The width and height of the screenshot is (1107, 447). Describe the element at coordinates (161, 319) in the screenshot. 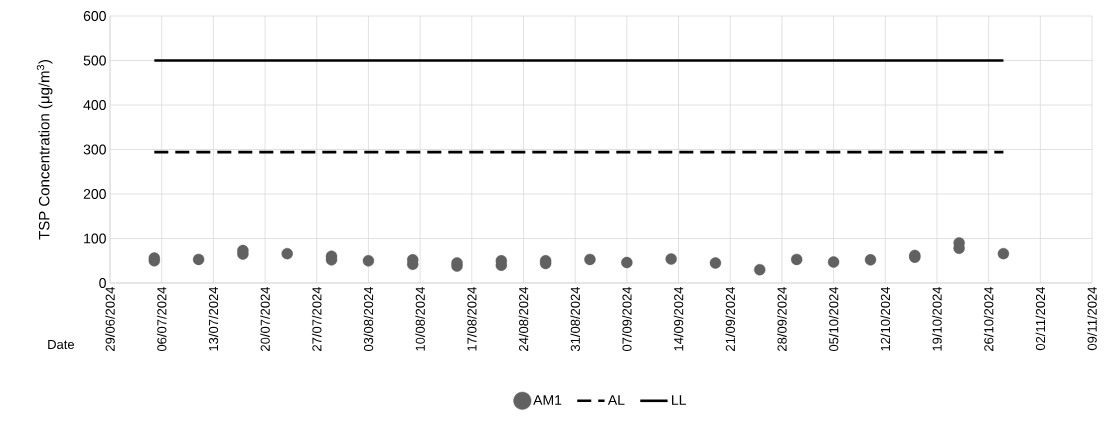

I see `x-tick-label: 06/07/2024` at that location.